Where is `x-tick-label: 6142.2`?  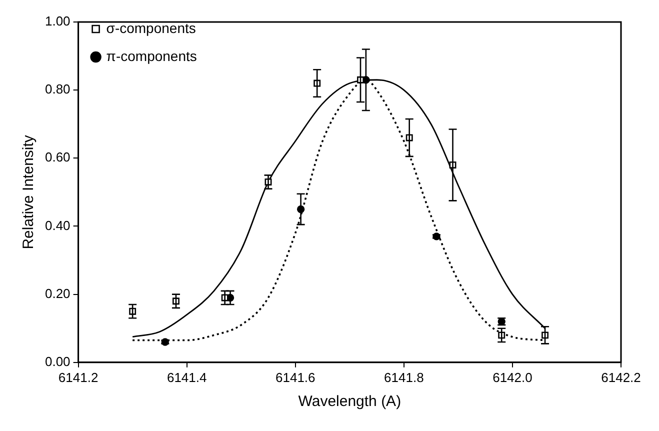 x-tick-label: 6142.2 is located at coordinates (621, 377).